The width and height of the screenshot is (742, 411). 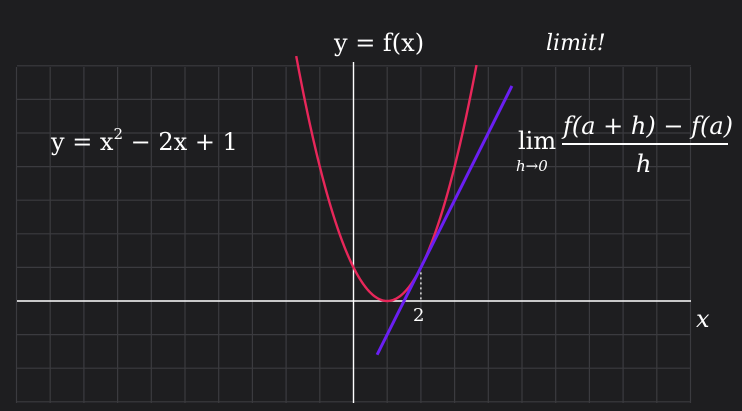 I want to click on difference-quotient-numerator: f(a + h) − f(a), so click(x=648, y=126).